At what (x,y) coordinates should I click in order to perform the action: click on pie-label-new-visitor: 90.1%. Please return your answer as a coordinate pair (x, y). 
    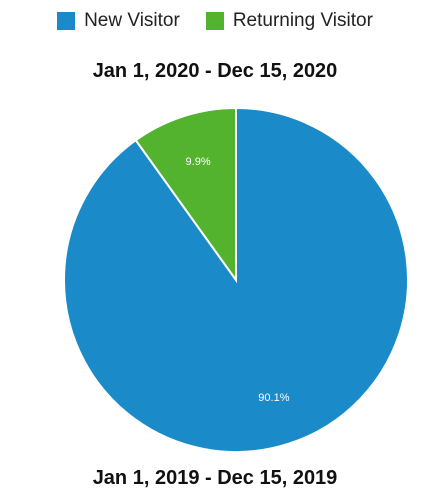
    Looking at the image, I should click on (273, 398).